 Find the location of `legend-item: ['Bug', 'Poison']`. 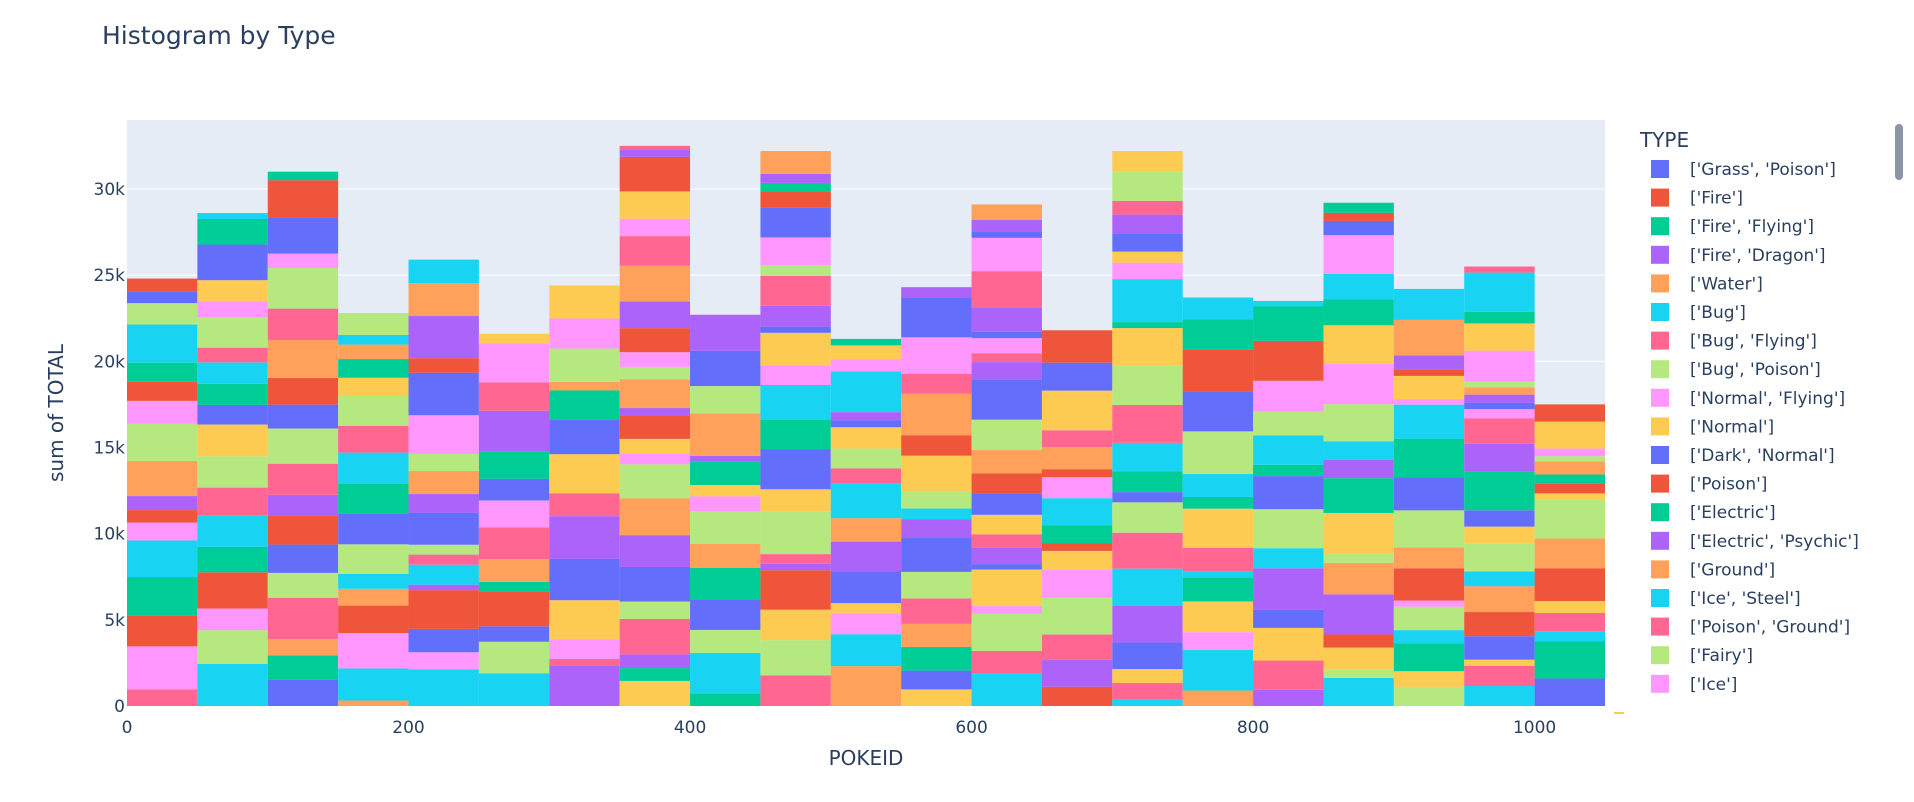

legend-item: ['Bug', 'Poison'] is located at coordinates (1736, 370).